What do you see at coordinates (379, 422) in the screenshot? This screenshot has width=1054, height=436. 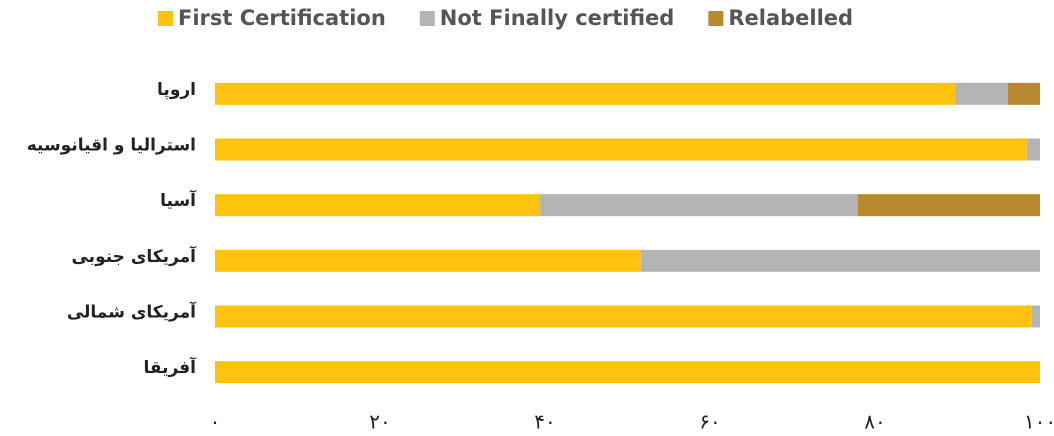 I see `x-tick-label: ۲۰` at bounding box center [379, 422].